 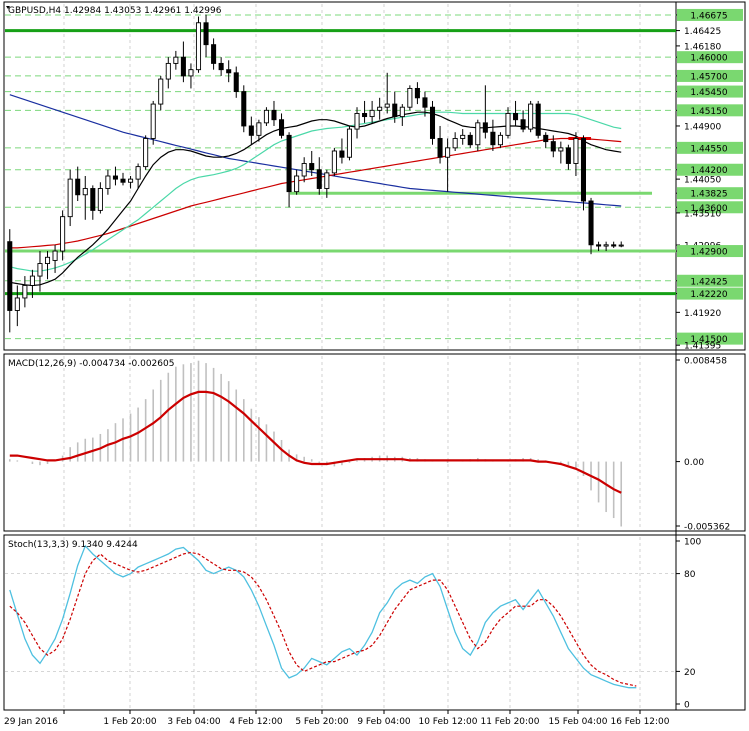 What do you see at coordinates (702, 181) in the screenshot?
I see `price-label: 1.44050` at bounding box center [702, 181].